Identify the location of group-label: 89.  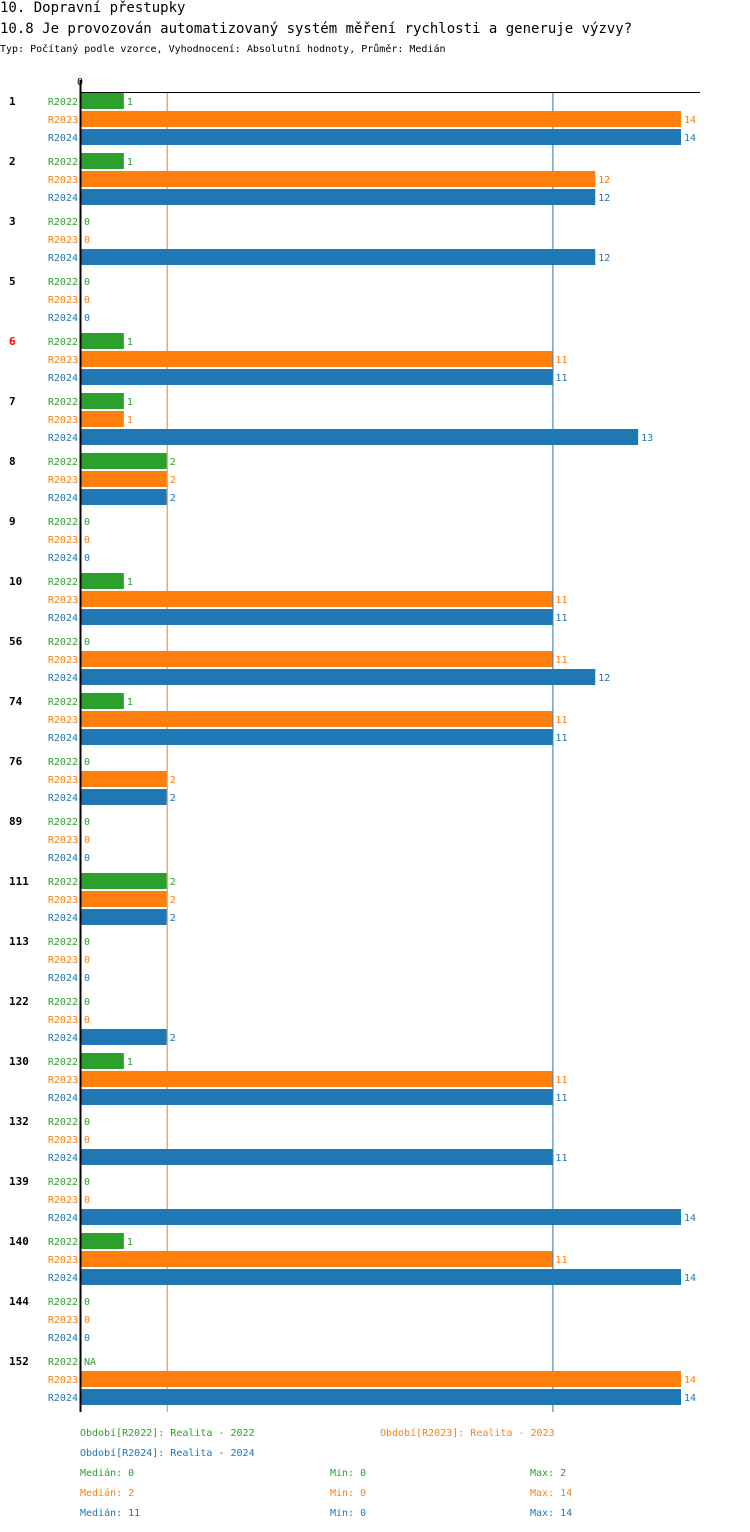
(15, 821).